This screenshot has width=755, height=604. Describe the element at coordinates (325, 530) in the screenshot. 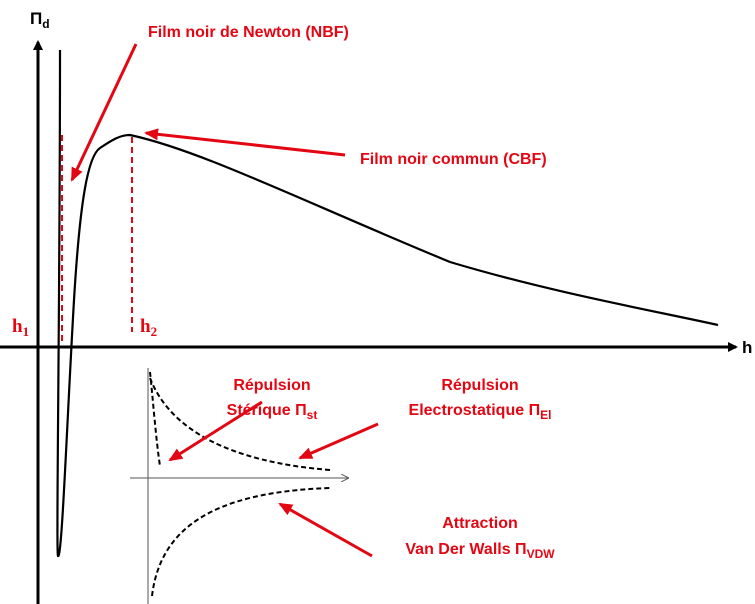

I see `vdw-arrow` at that location.